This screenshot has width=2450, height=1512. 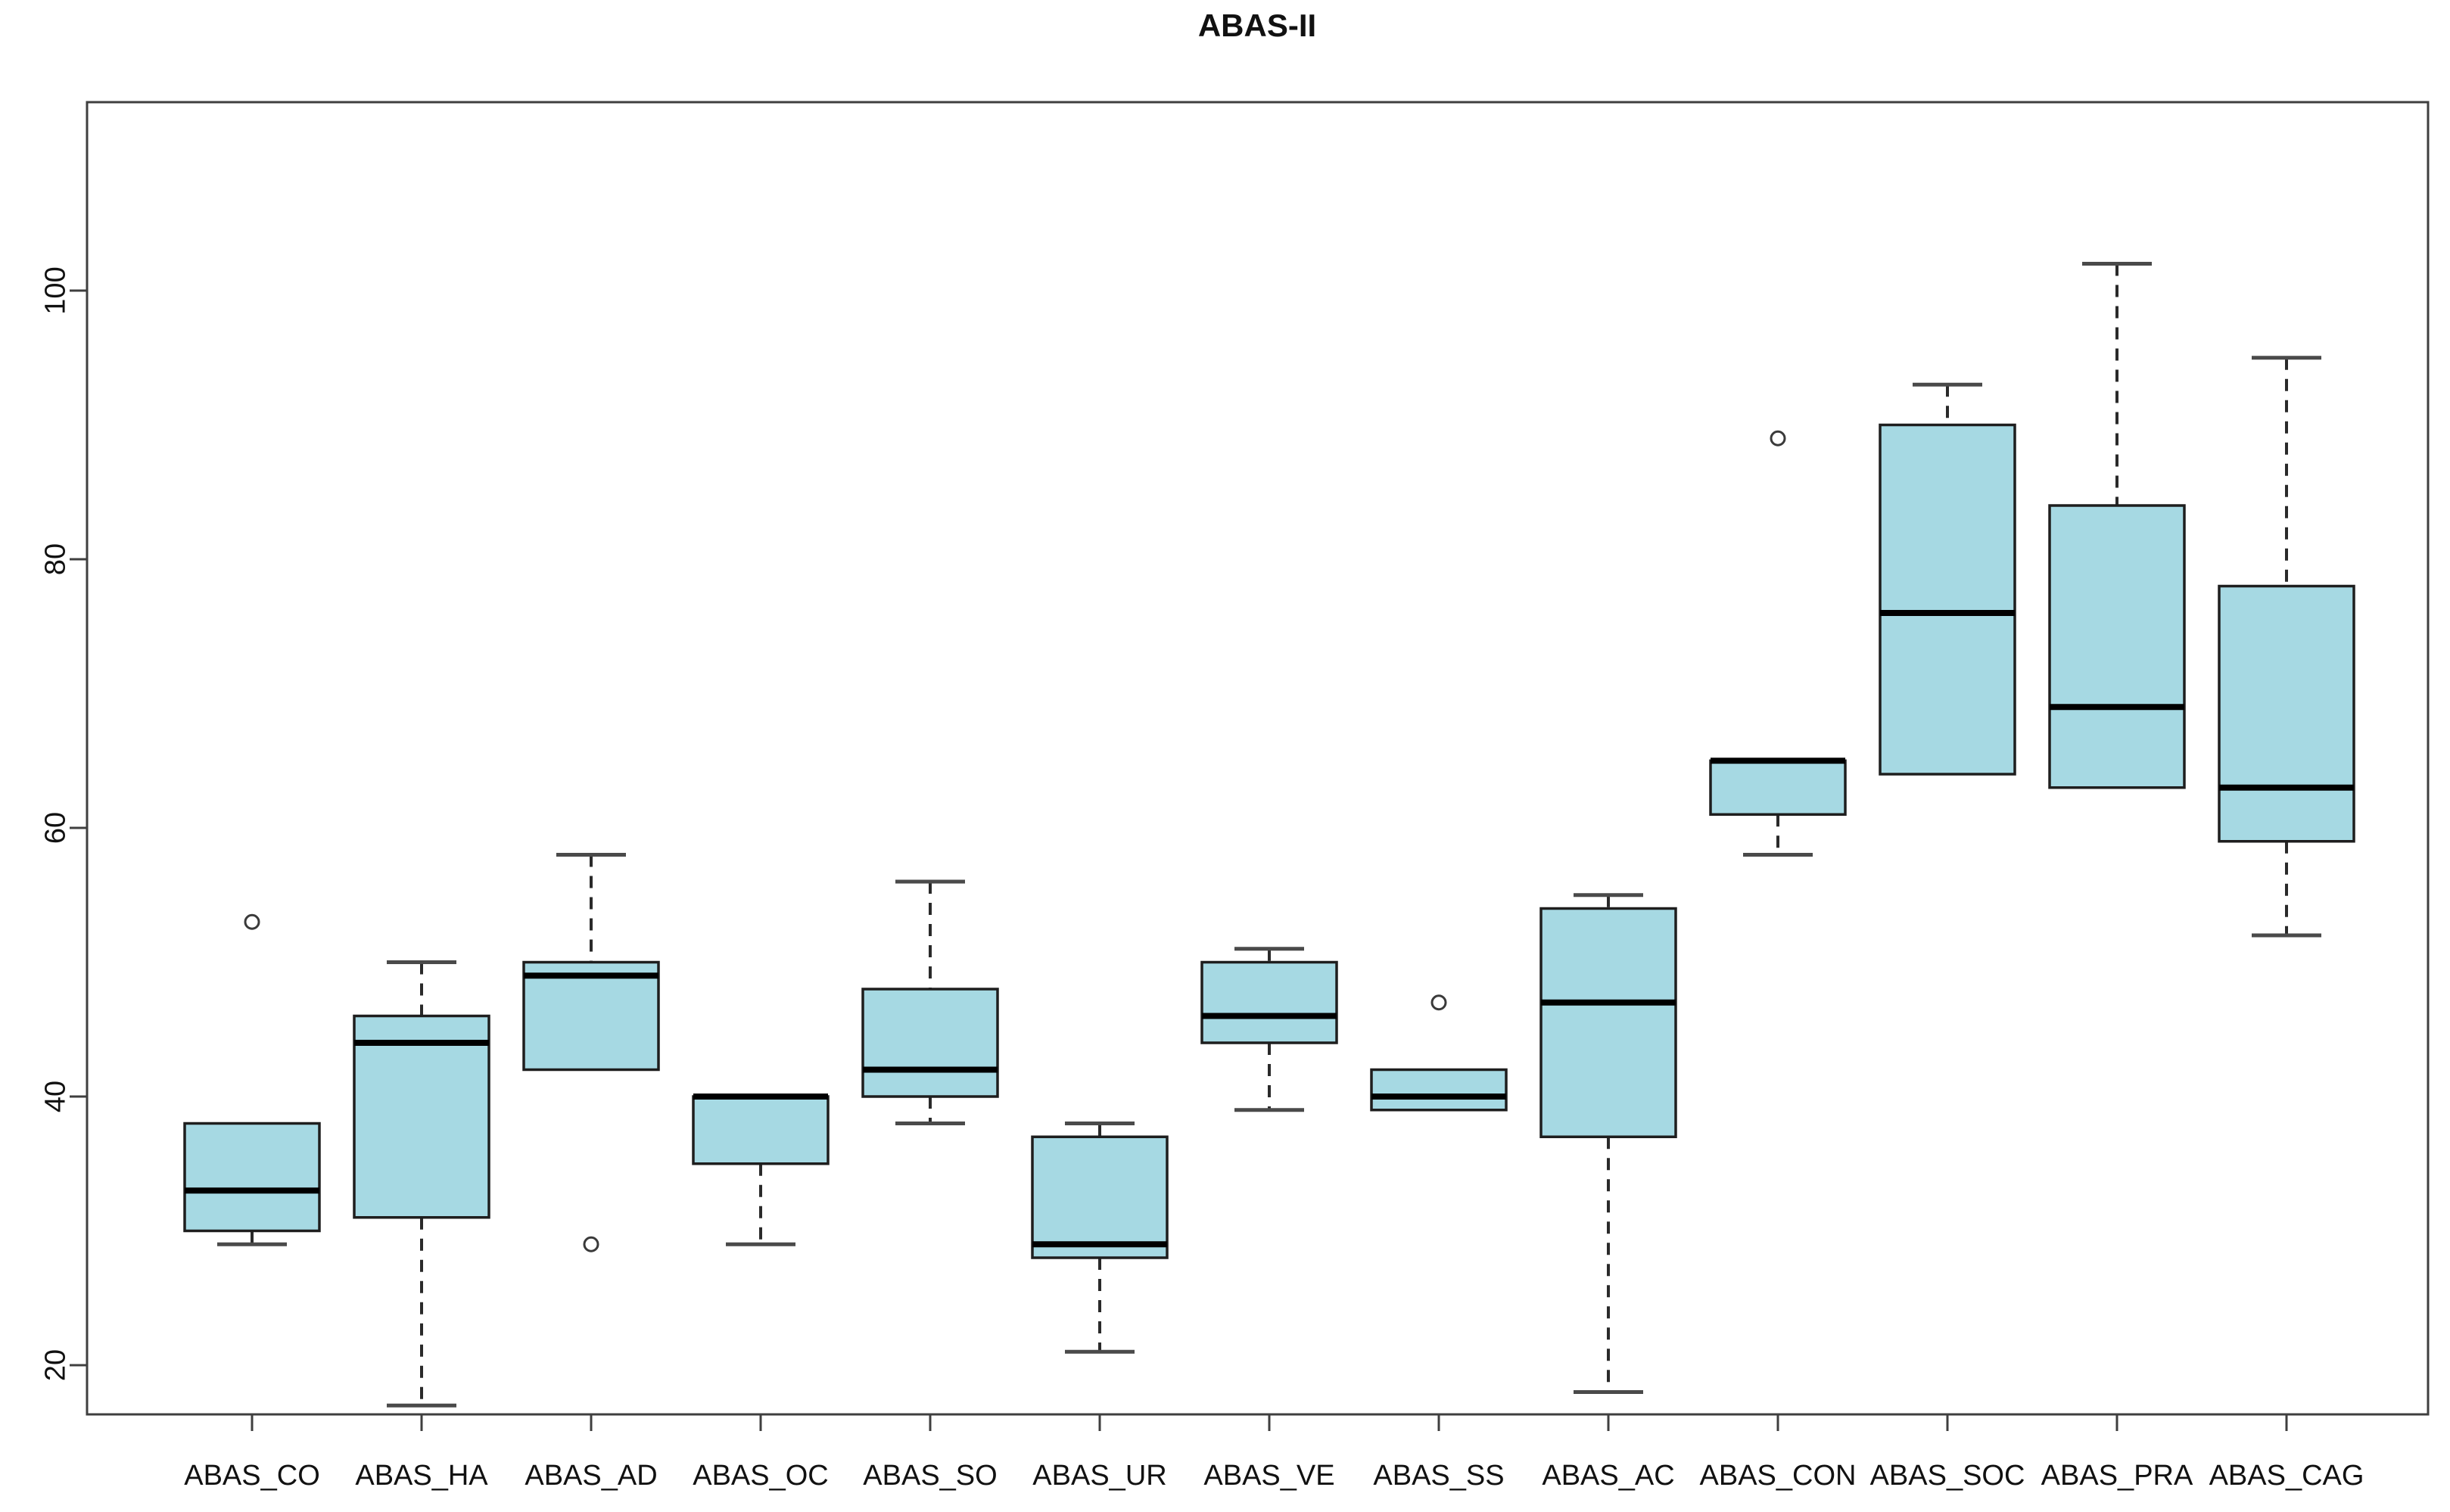 I want to click on box-ABAS_UR, so click(x=1100, y=1238).